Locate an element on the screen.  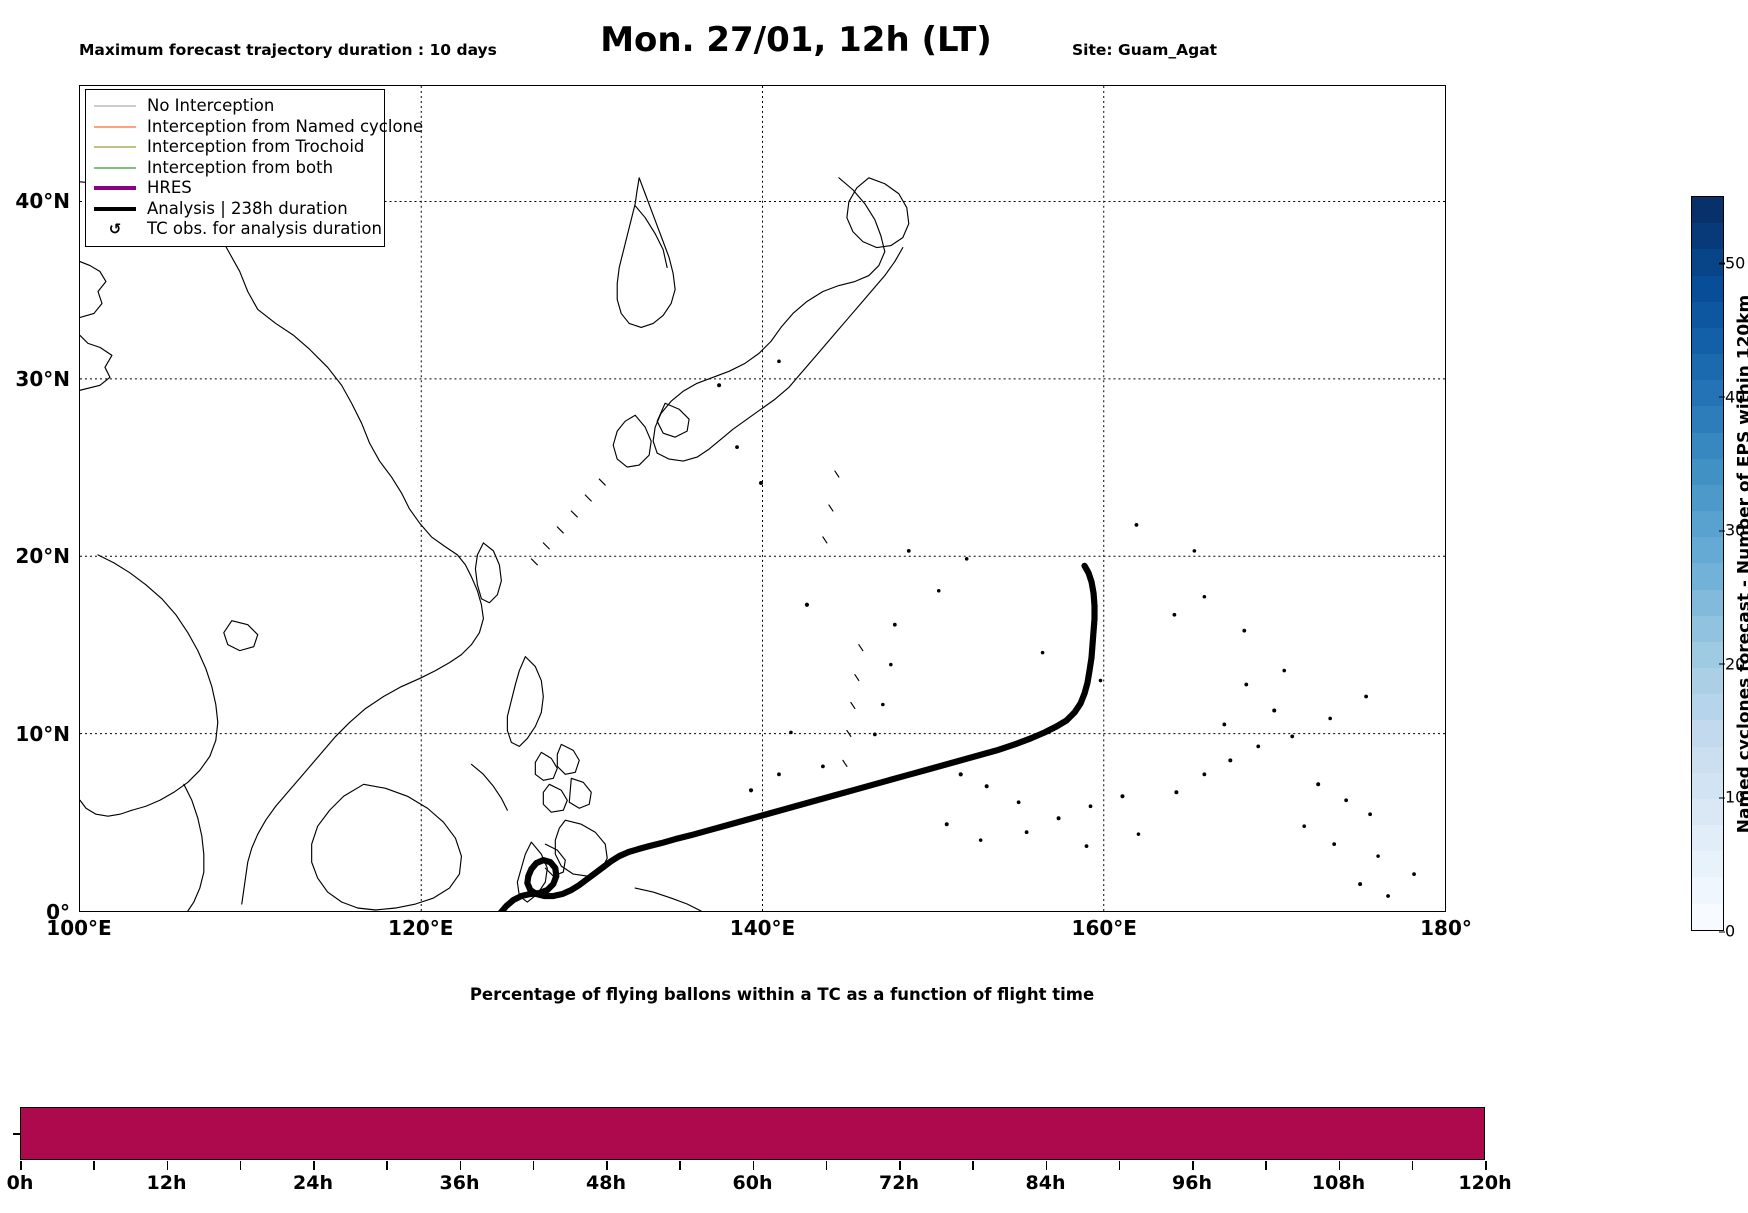
legend-item-named-cyclone: Interception from Named cyclone is located at coordinates (257, 127).